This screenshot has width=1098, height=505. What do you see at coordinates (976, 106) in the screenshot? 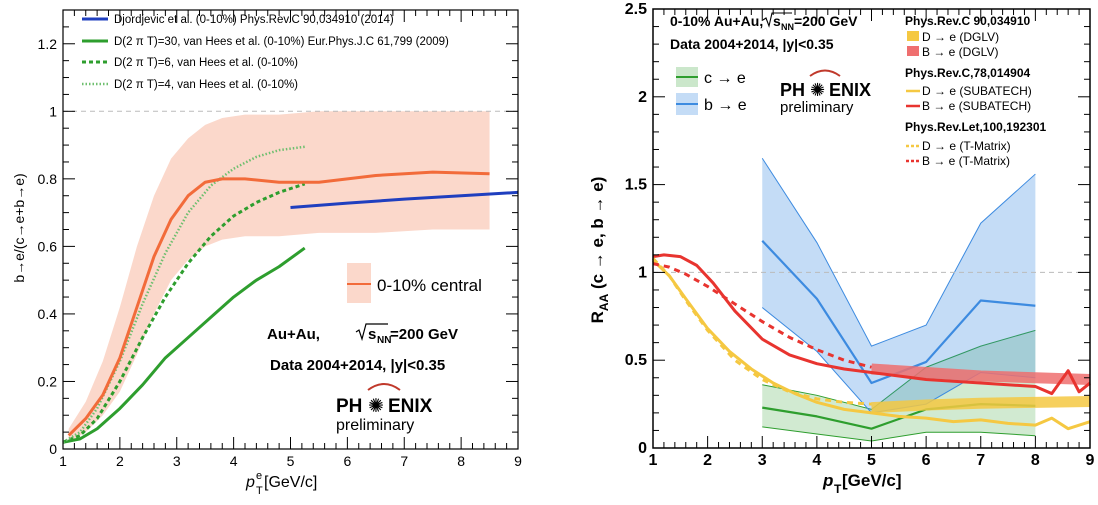
I see `legend-label: B → e (SUBATECH)` at bounding box center [976, 106].